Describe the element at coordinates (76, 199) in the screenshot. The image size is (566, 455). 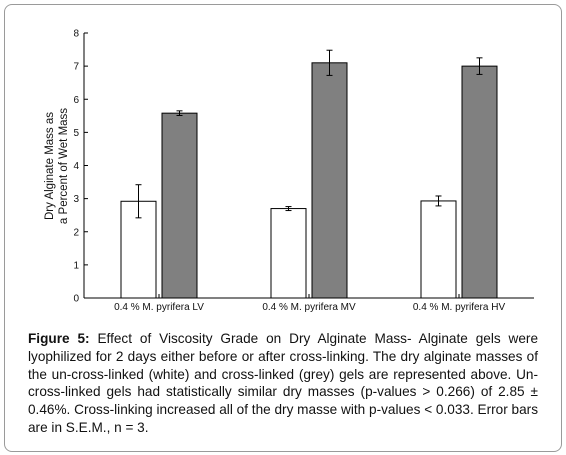
I see `y-tick-label: 3` at that location.